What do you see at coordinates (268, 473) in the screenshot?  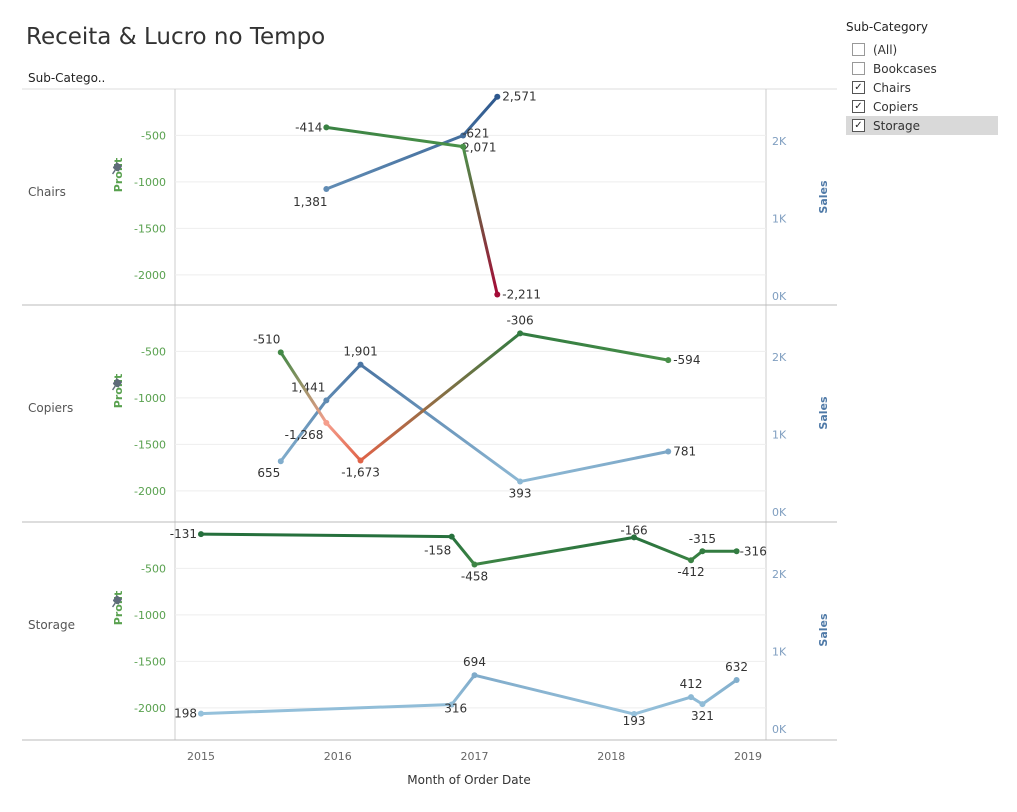 I see `sales-data-label: 655` at bounding box center [268, 473].